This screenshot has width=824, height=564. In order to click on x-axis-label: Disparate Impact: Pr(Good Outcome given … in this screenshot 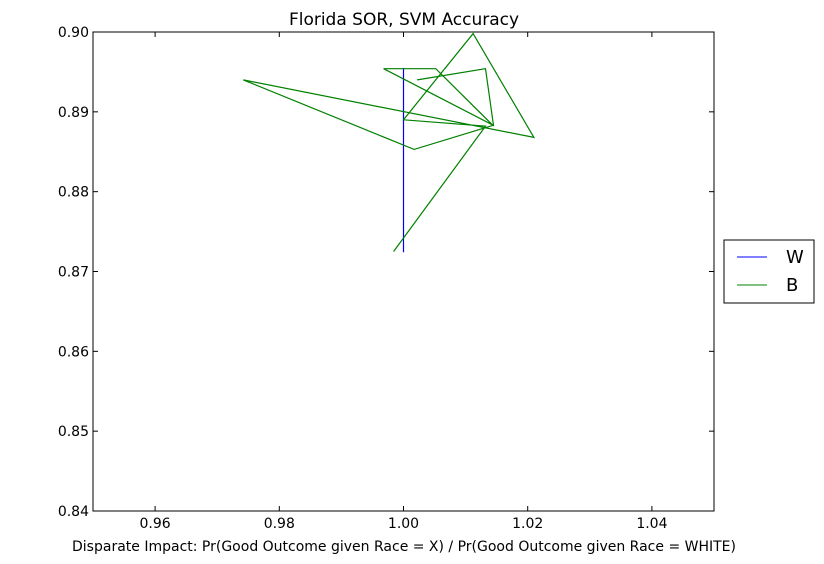, I will do `click(404, 547)`.